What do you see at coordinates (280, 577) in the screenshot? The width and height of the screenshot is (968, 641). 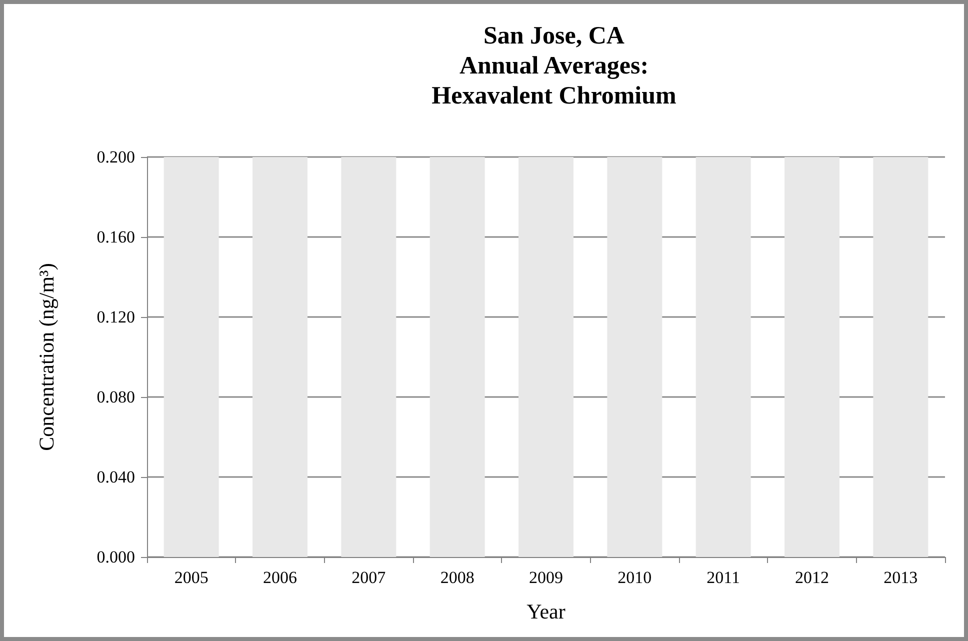 I see `x-tick-label: 2006` at bounding box center [280, 577].